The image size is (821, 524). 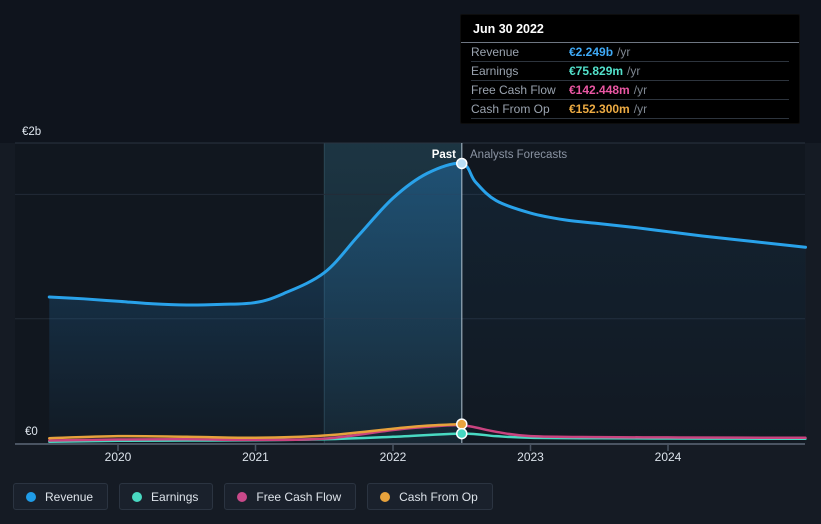 What do you see at coordinates (255, 431) in the screenshot?
I see `series-line-cash-from-op` at bounding box center [255, 431].